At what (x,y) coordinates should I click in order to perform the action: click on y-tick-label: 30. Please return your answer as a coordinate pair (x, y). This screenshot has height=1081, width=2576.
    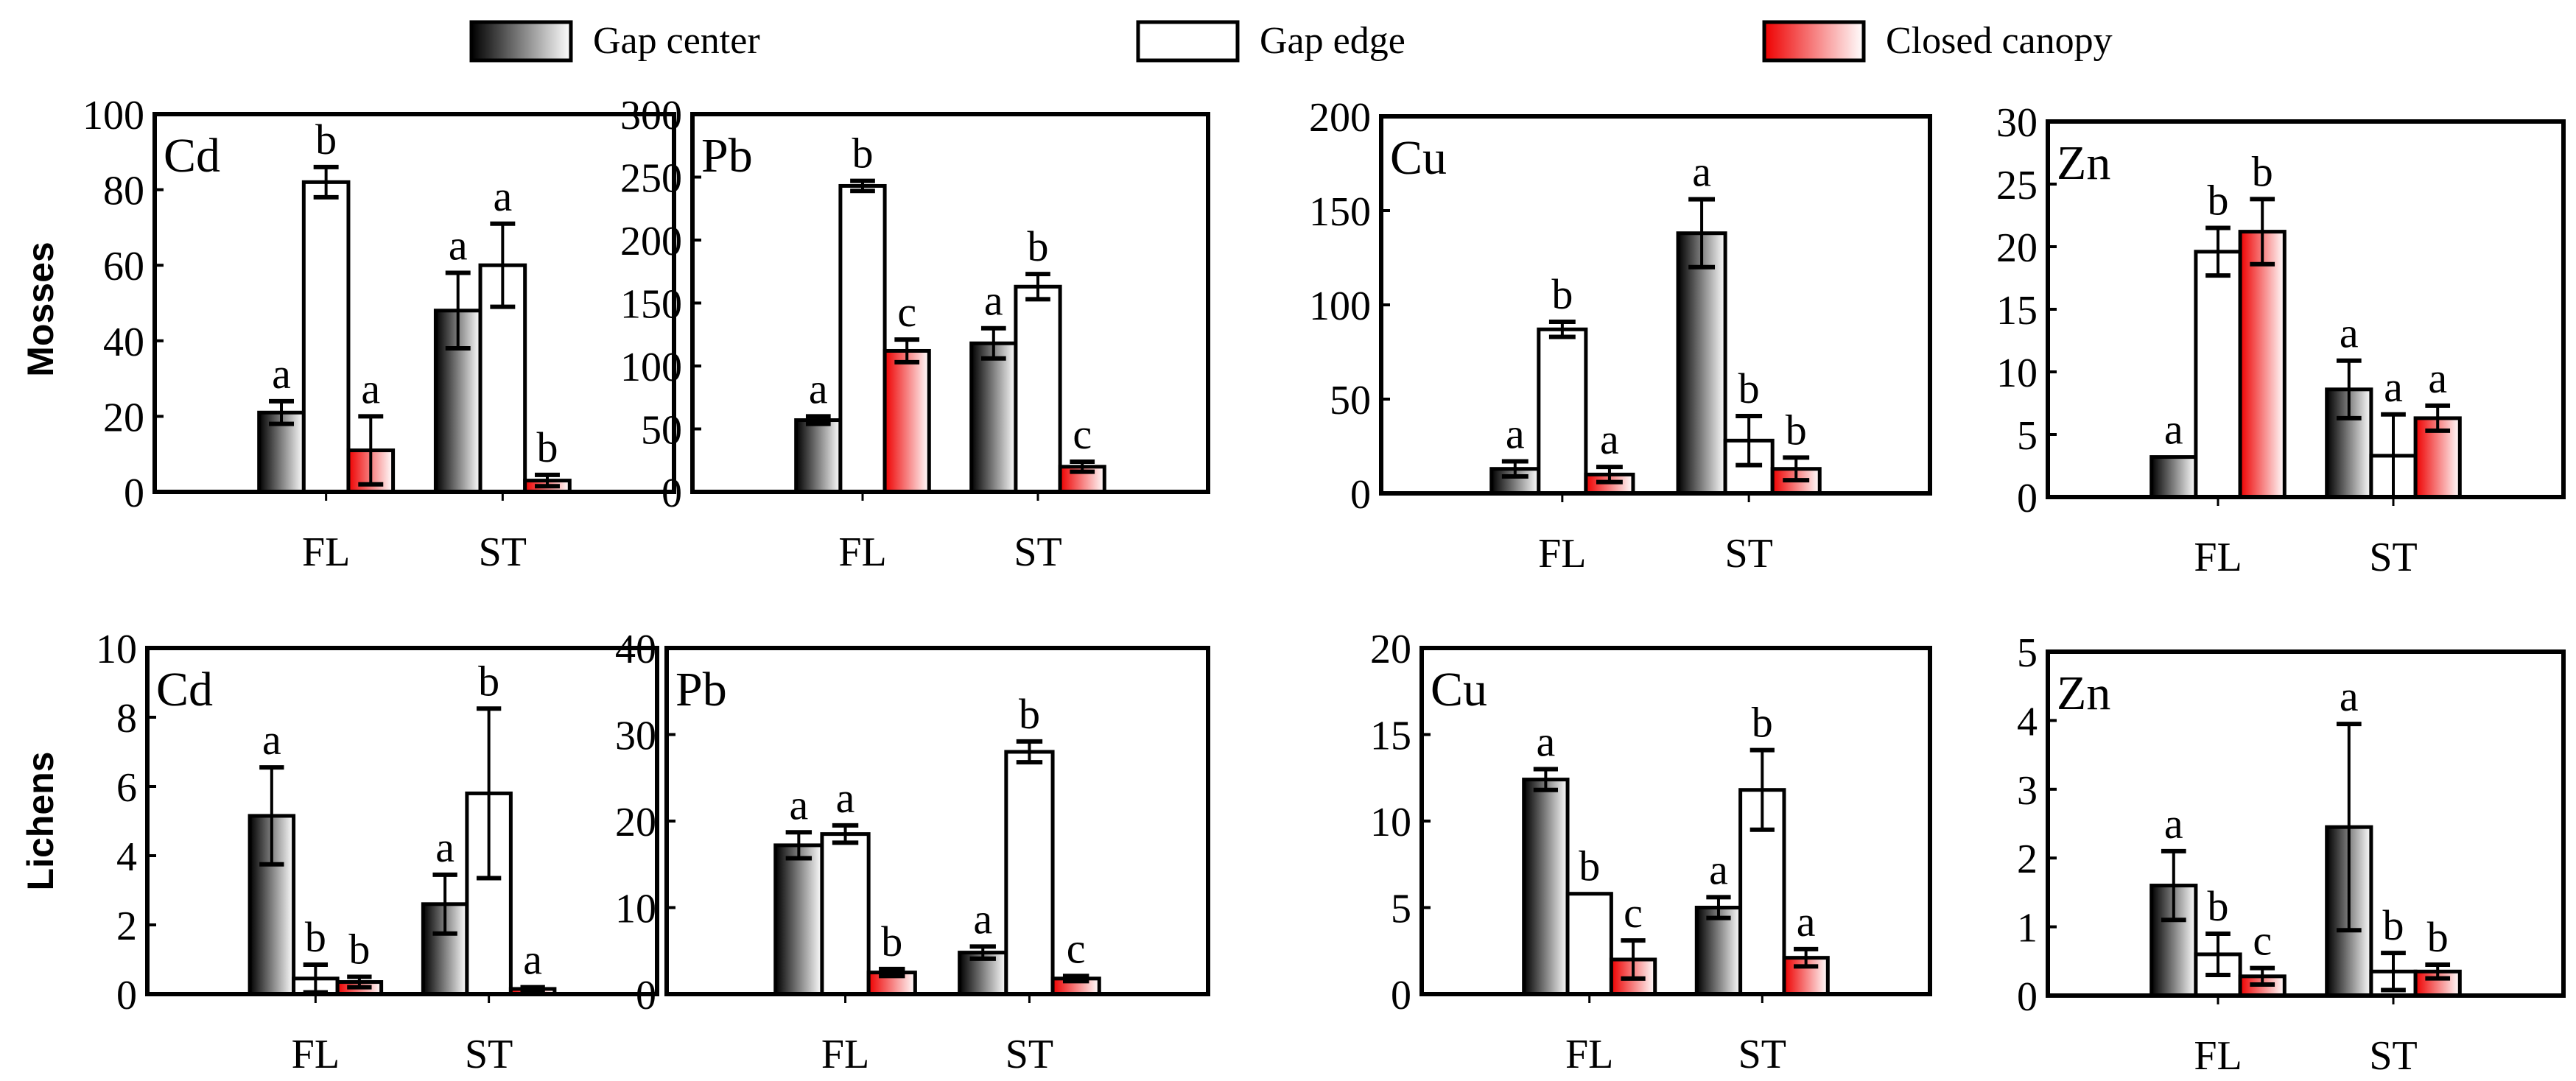
    Looking at the image, I should click on (635, 737).